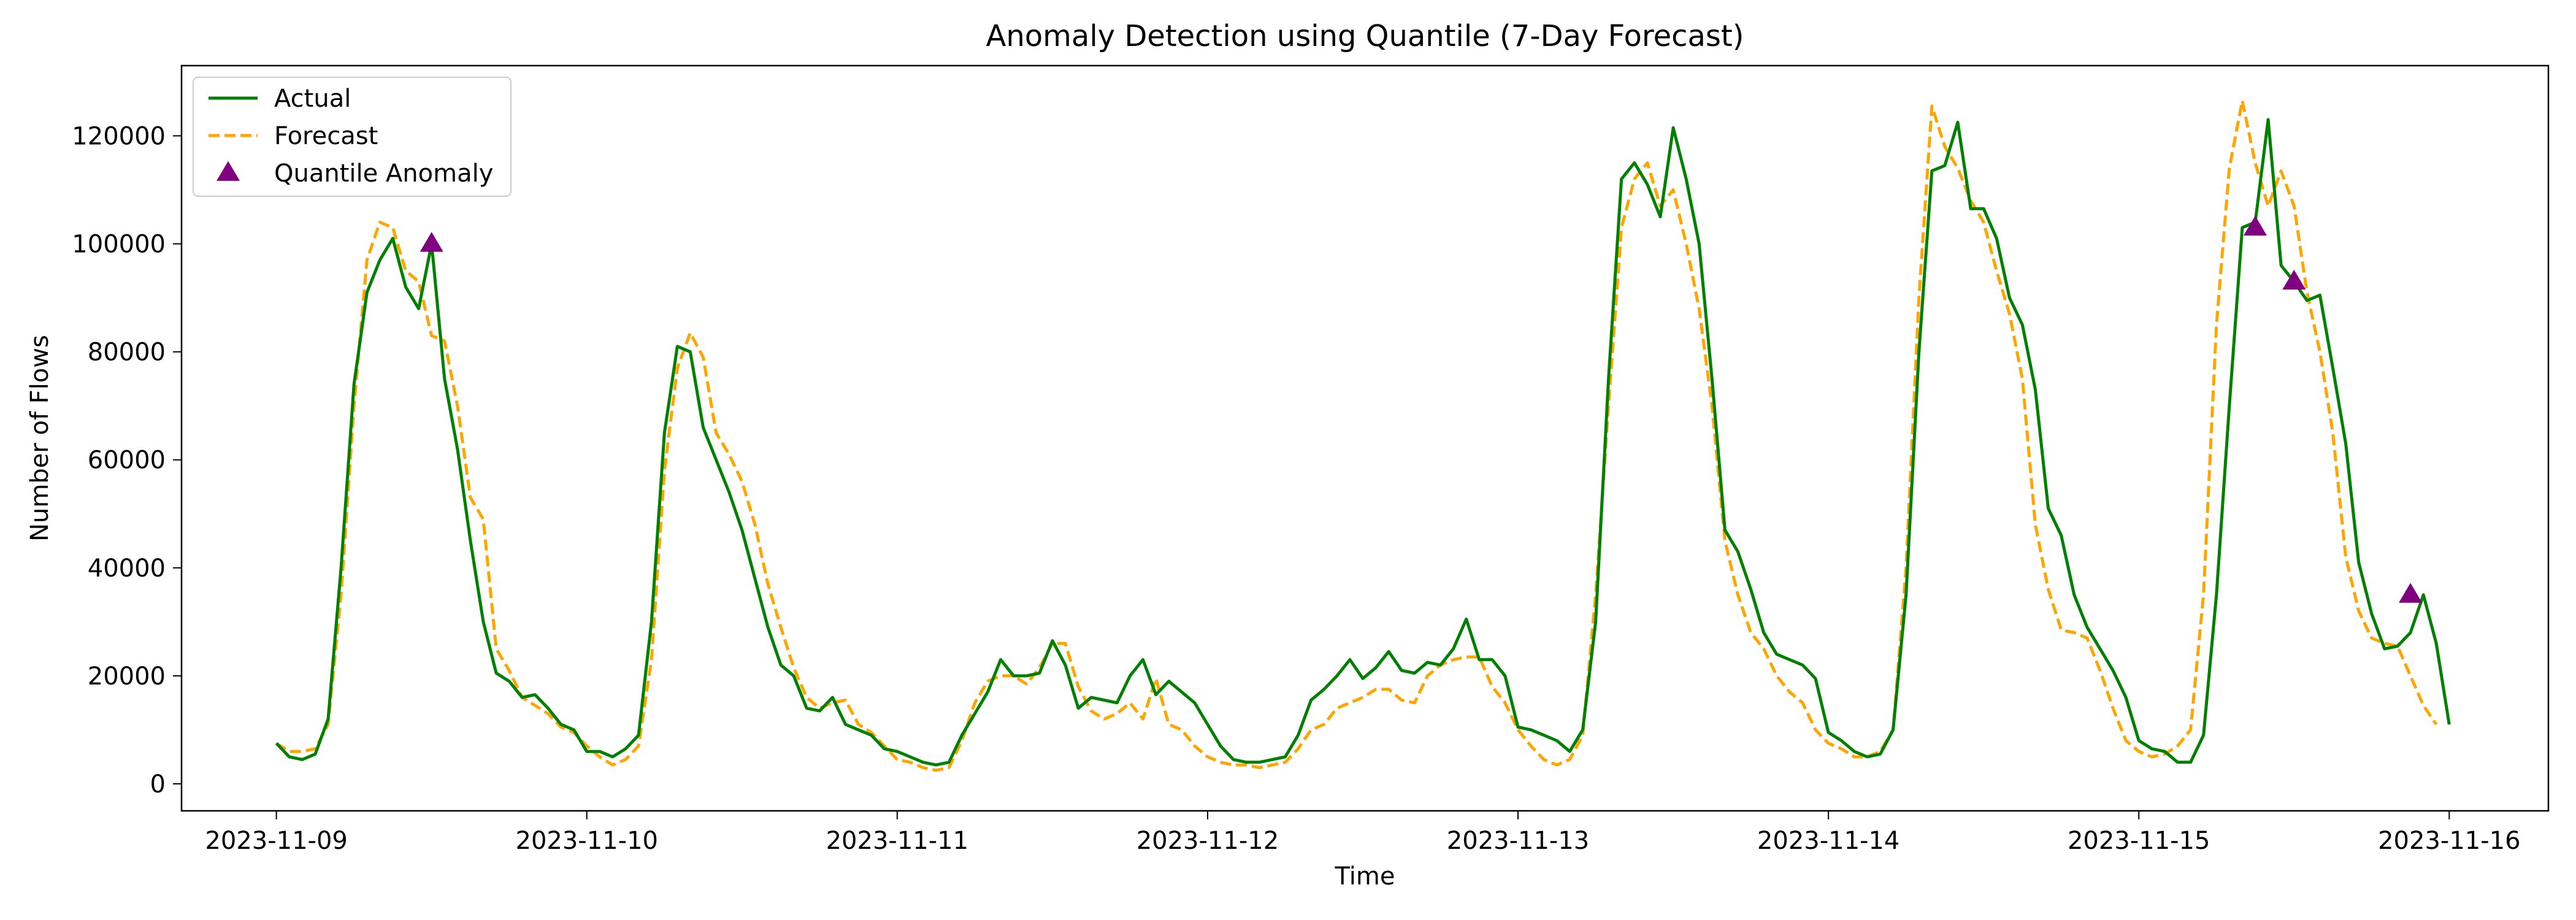 This screenshot has height=920, width=2576. What do you see at coordinates (2449, 841) in the screenshot?
I see `x-tick-label: 2023-11-16` at bounding box center [2449, 841].